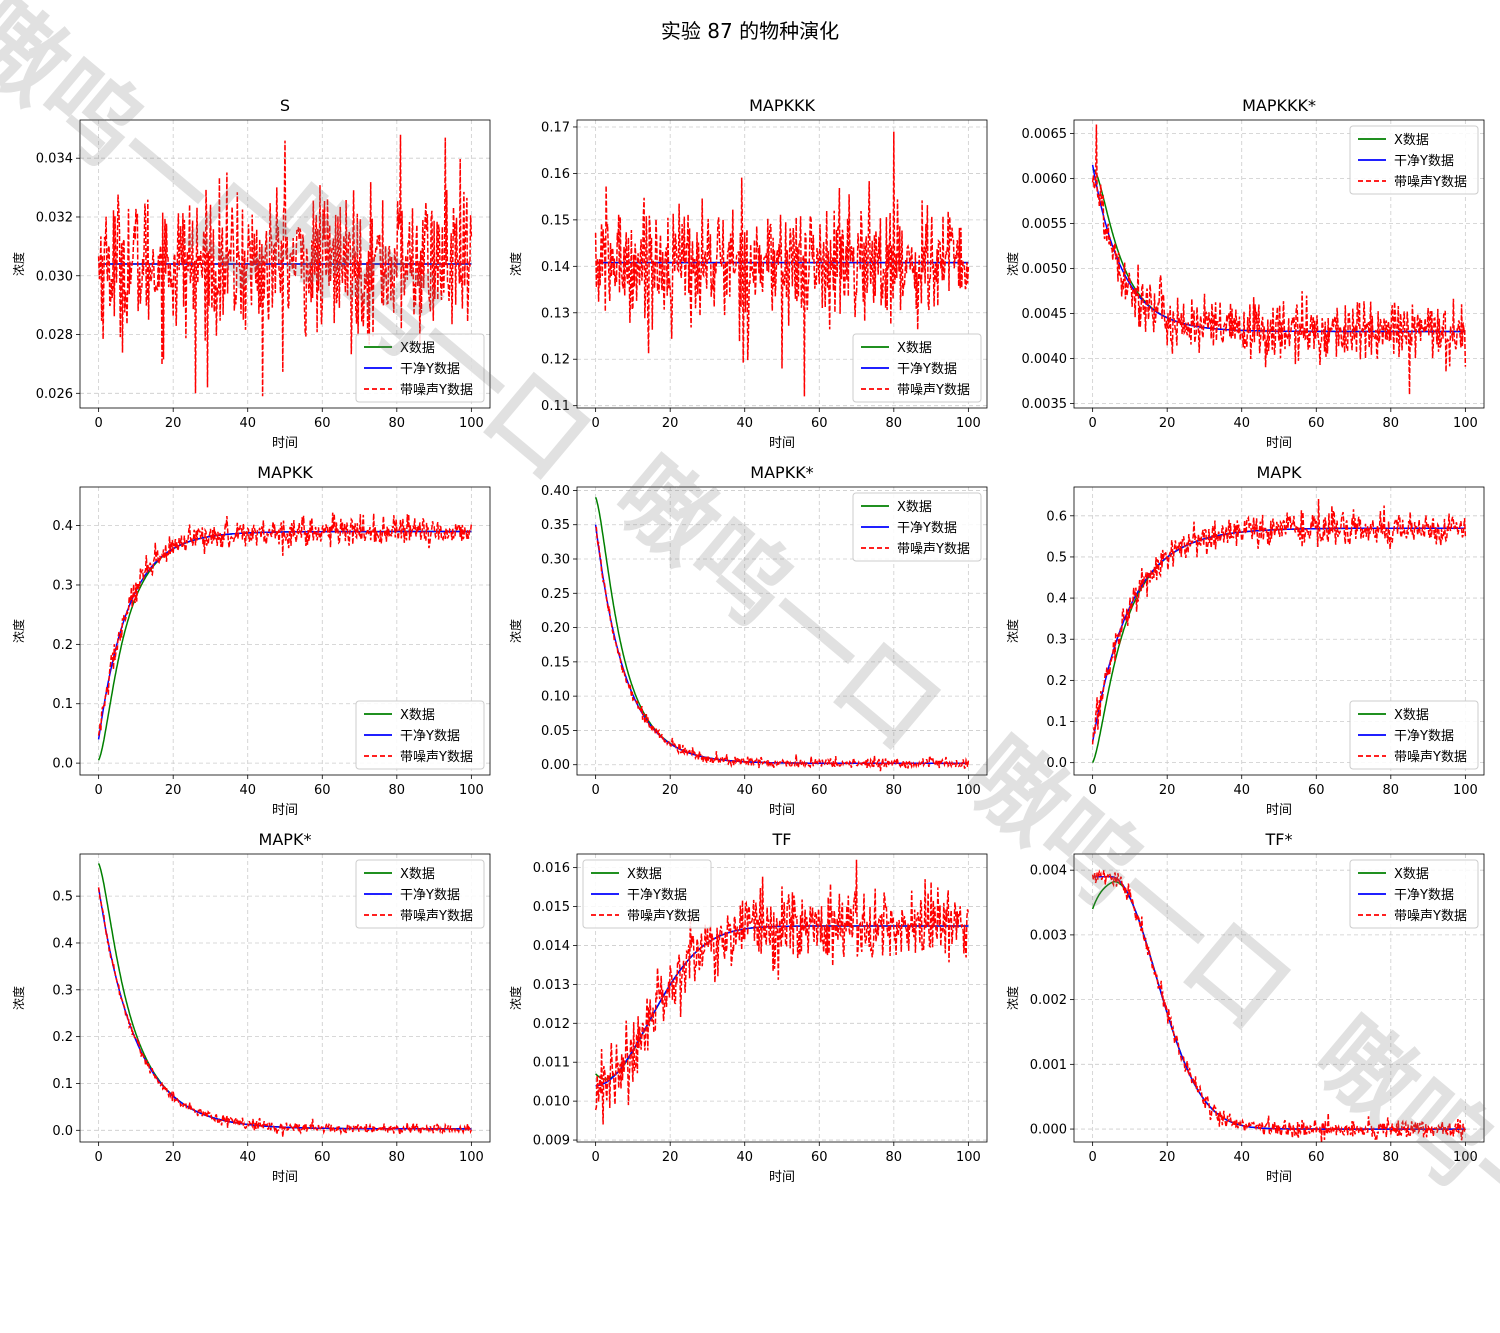 The width and height of the screenshot is (1500, 1333). Describe the element at coordinates (54, 335) in the screenshot. I see `y-tick-label: 0.028` at that location.